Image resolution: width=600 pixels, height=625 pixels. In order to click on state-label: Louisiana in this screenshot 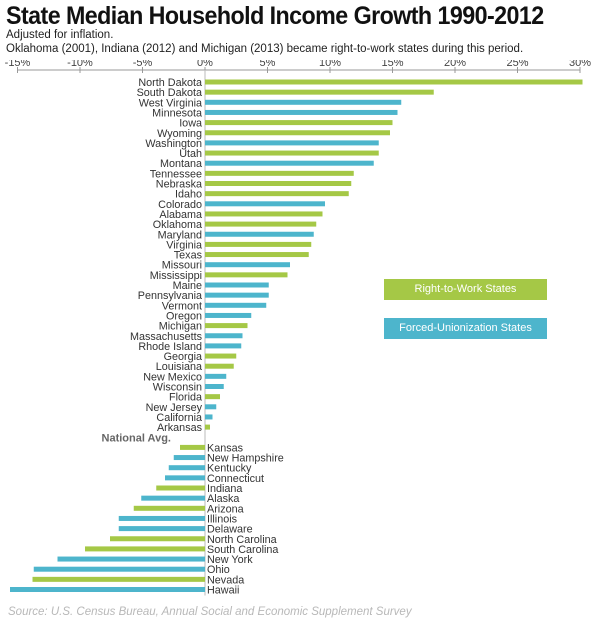, I will do `click(179, 367)`.